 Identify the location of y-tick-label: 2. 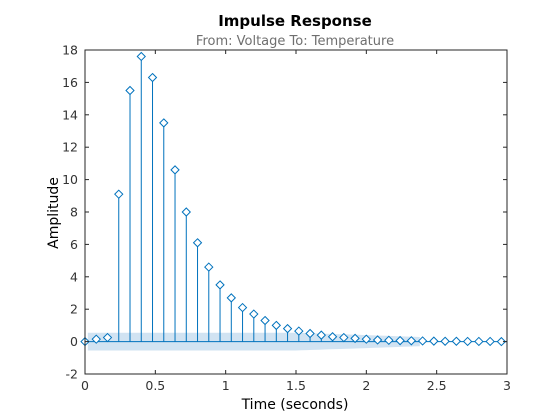
(74, 309).